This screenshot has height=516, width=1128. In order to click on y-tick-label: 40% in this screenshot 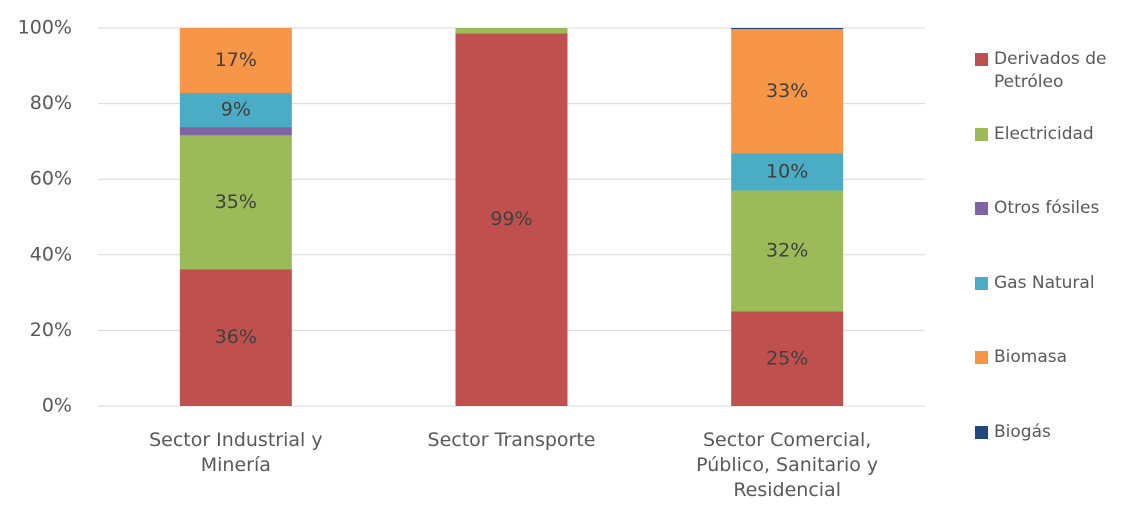, I will do `click(51, 254)`.